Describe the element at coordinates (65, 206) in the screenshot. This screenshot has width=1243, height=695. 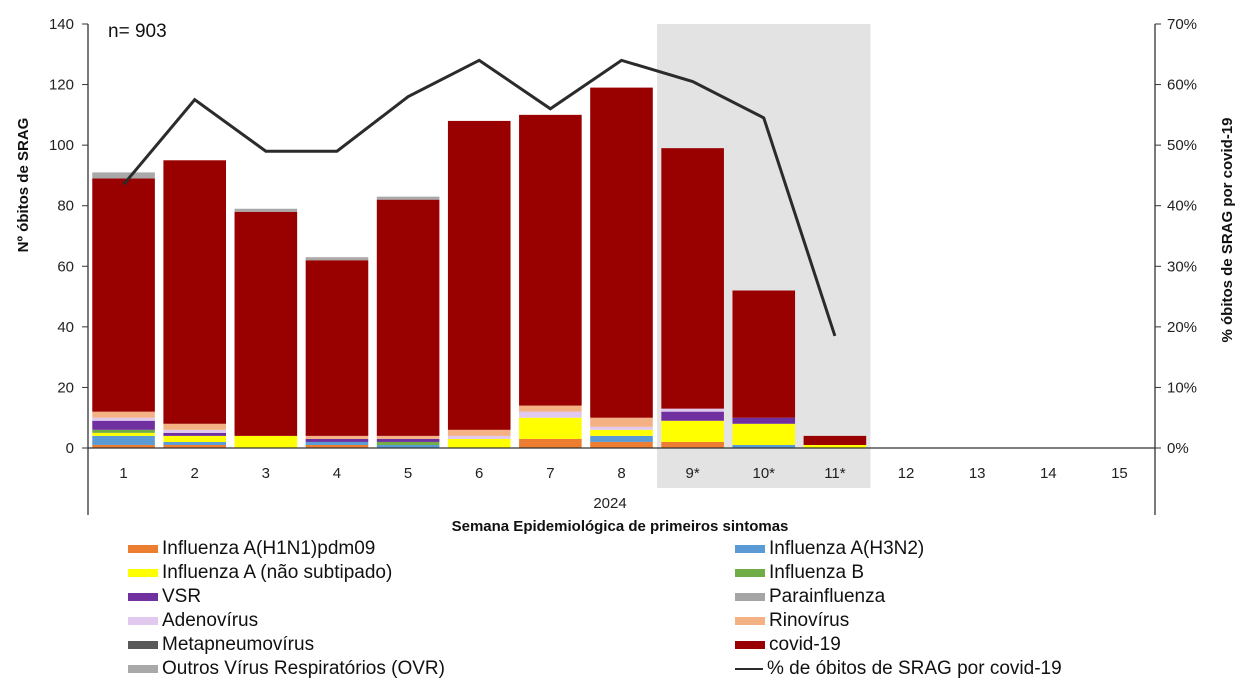
I see `y-tick-label: 80` at that location.